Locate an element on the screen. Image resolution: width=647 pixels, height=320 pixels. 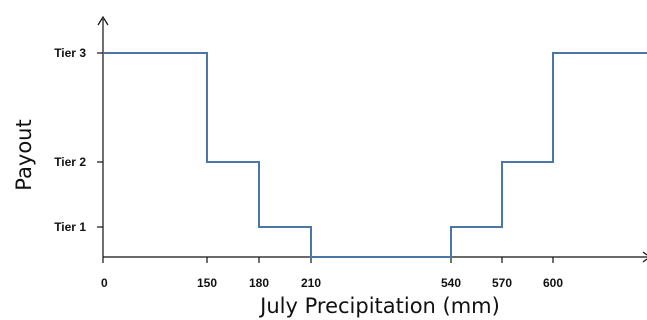
y-axis-arrow is located at coordinates (103, 20).